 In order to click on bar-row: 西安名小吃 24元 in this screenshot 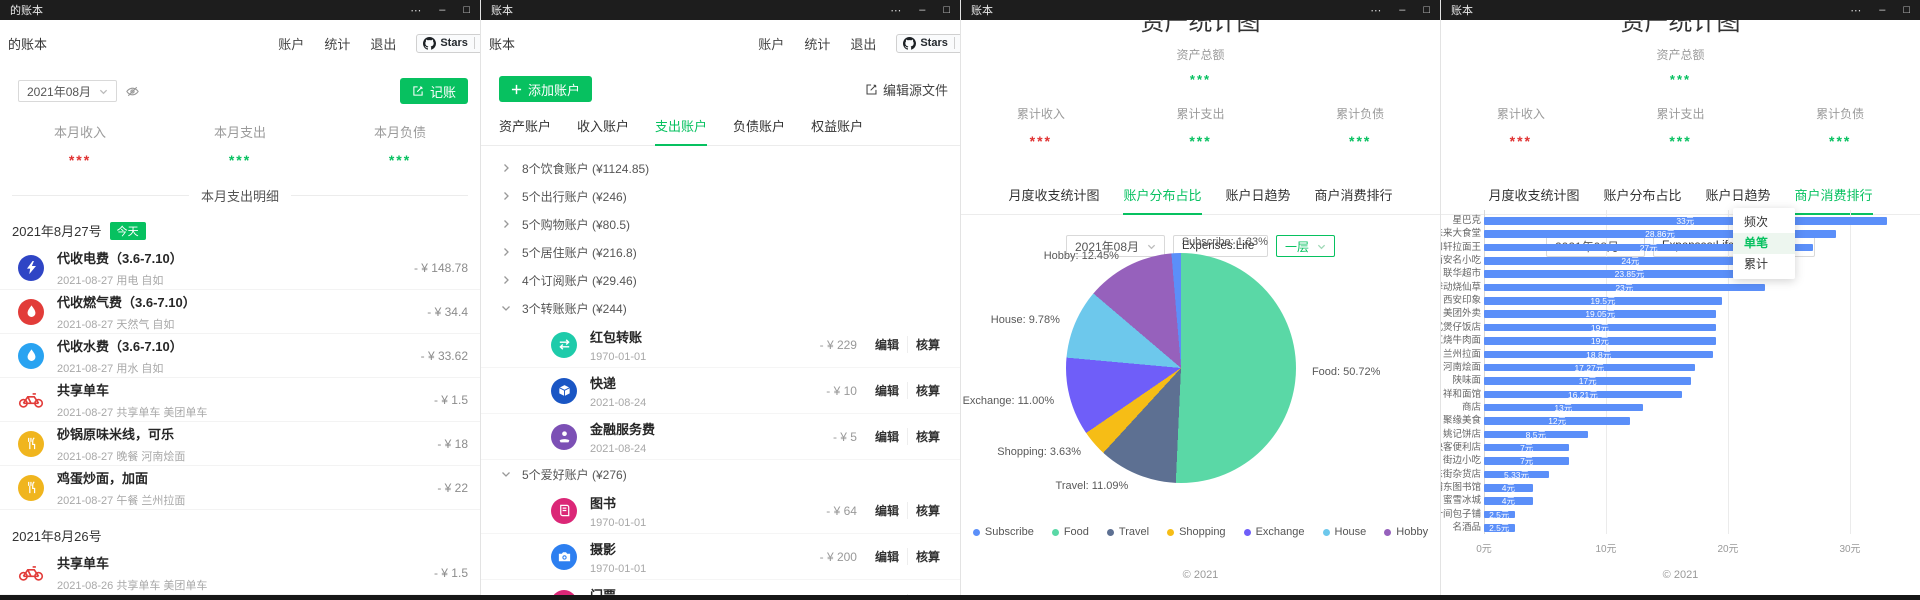, I will do `click(1680, 260)`.